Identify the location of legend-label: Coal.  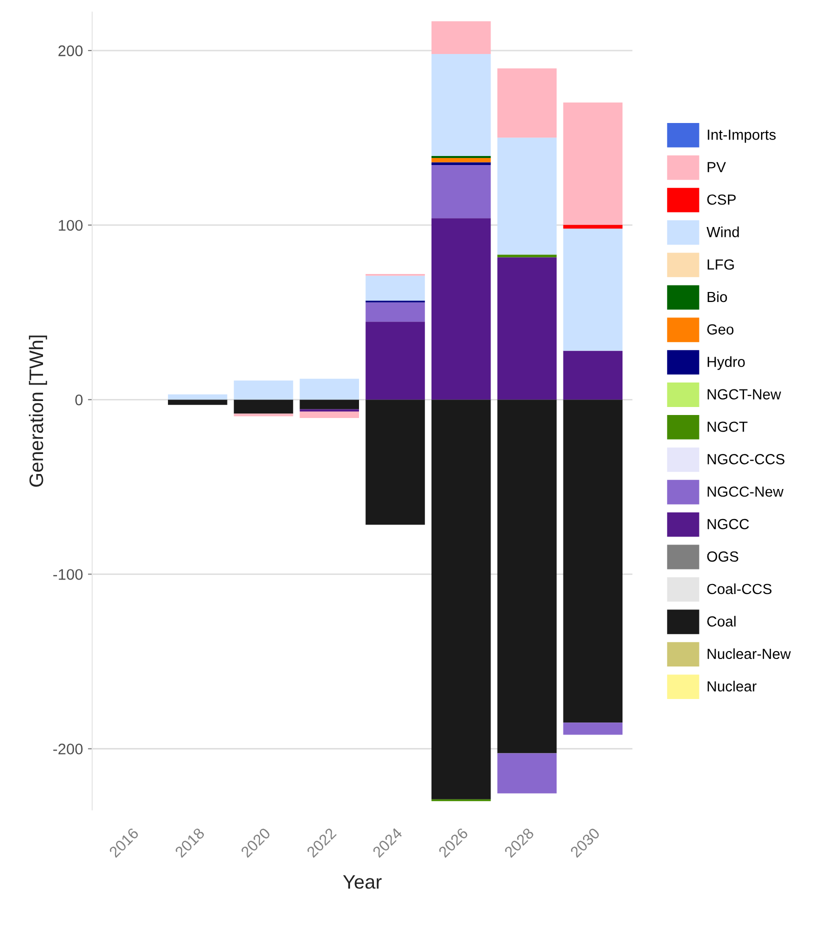
(721, 621).